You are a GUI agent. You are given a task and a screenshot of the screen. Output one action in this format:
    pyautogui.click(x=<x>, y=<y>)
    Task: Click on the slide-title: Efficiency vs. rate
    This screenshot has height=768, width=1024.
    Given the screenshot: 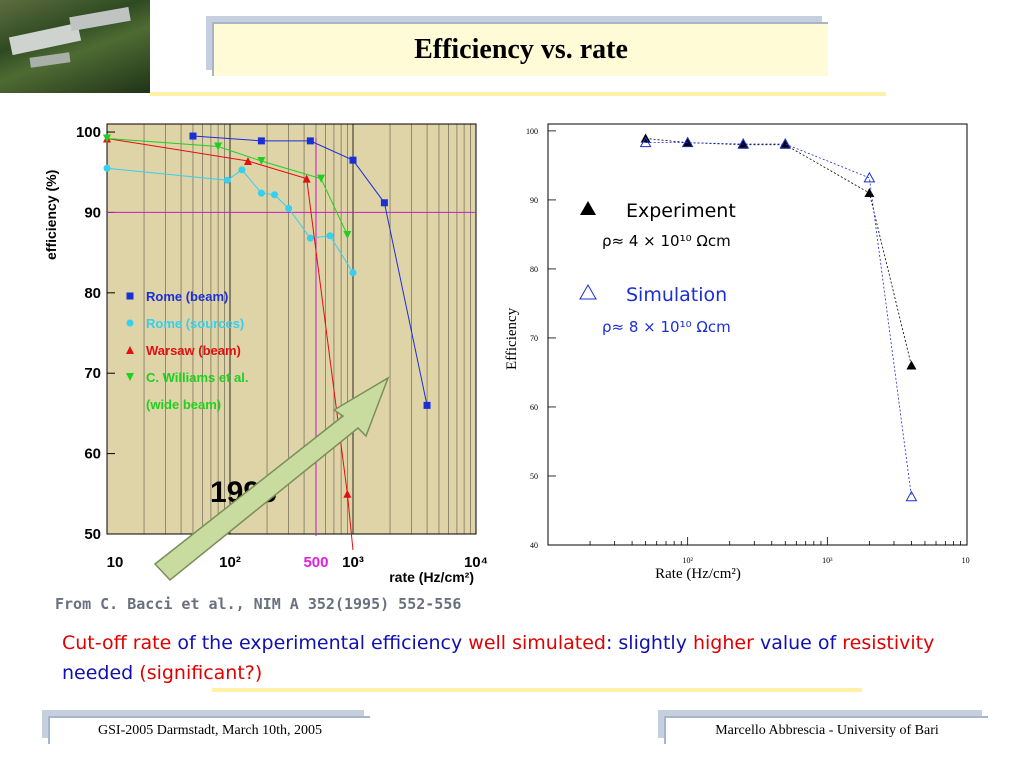 What is the action you would take?
    pyautogui.click(x=521, y=49)
    